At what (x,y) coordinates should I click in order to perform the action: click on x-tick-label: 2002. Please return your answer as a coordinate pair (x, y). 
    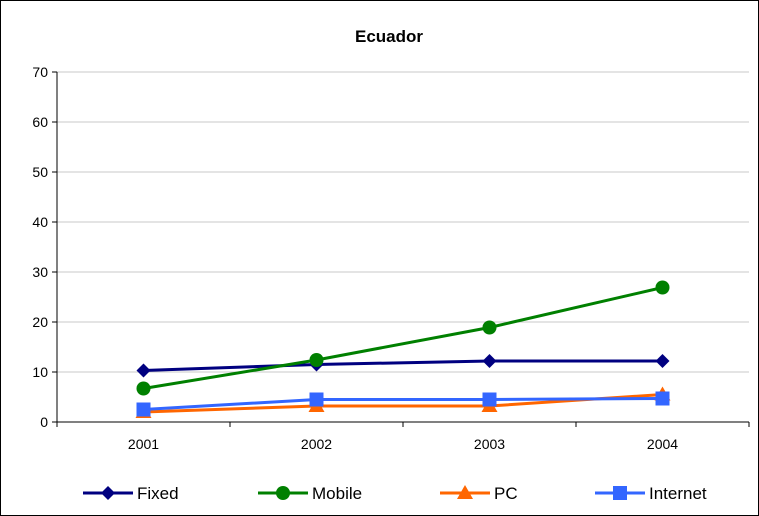
    Looking at the image, I should click on (316, 444).